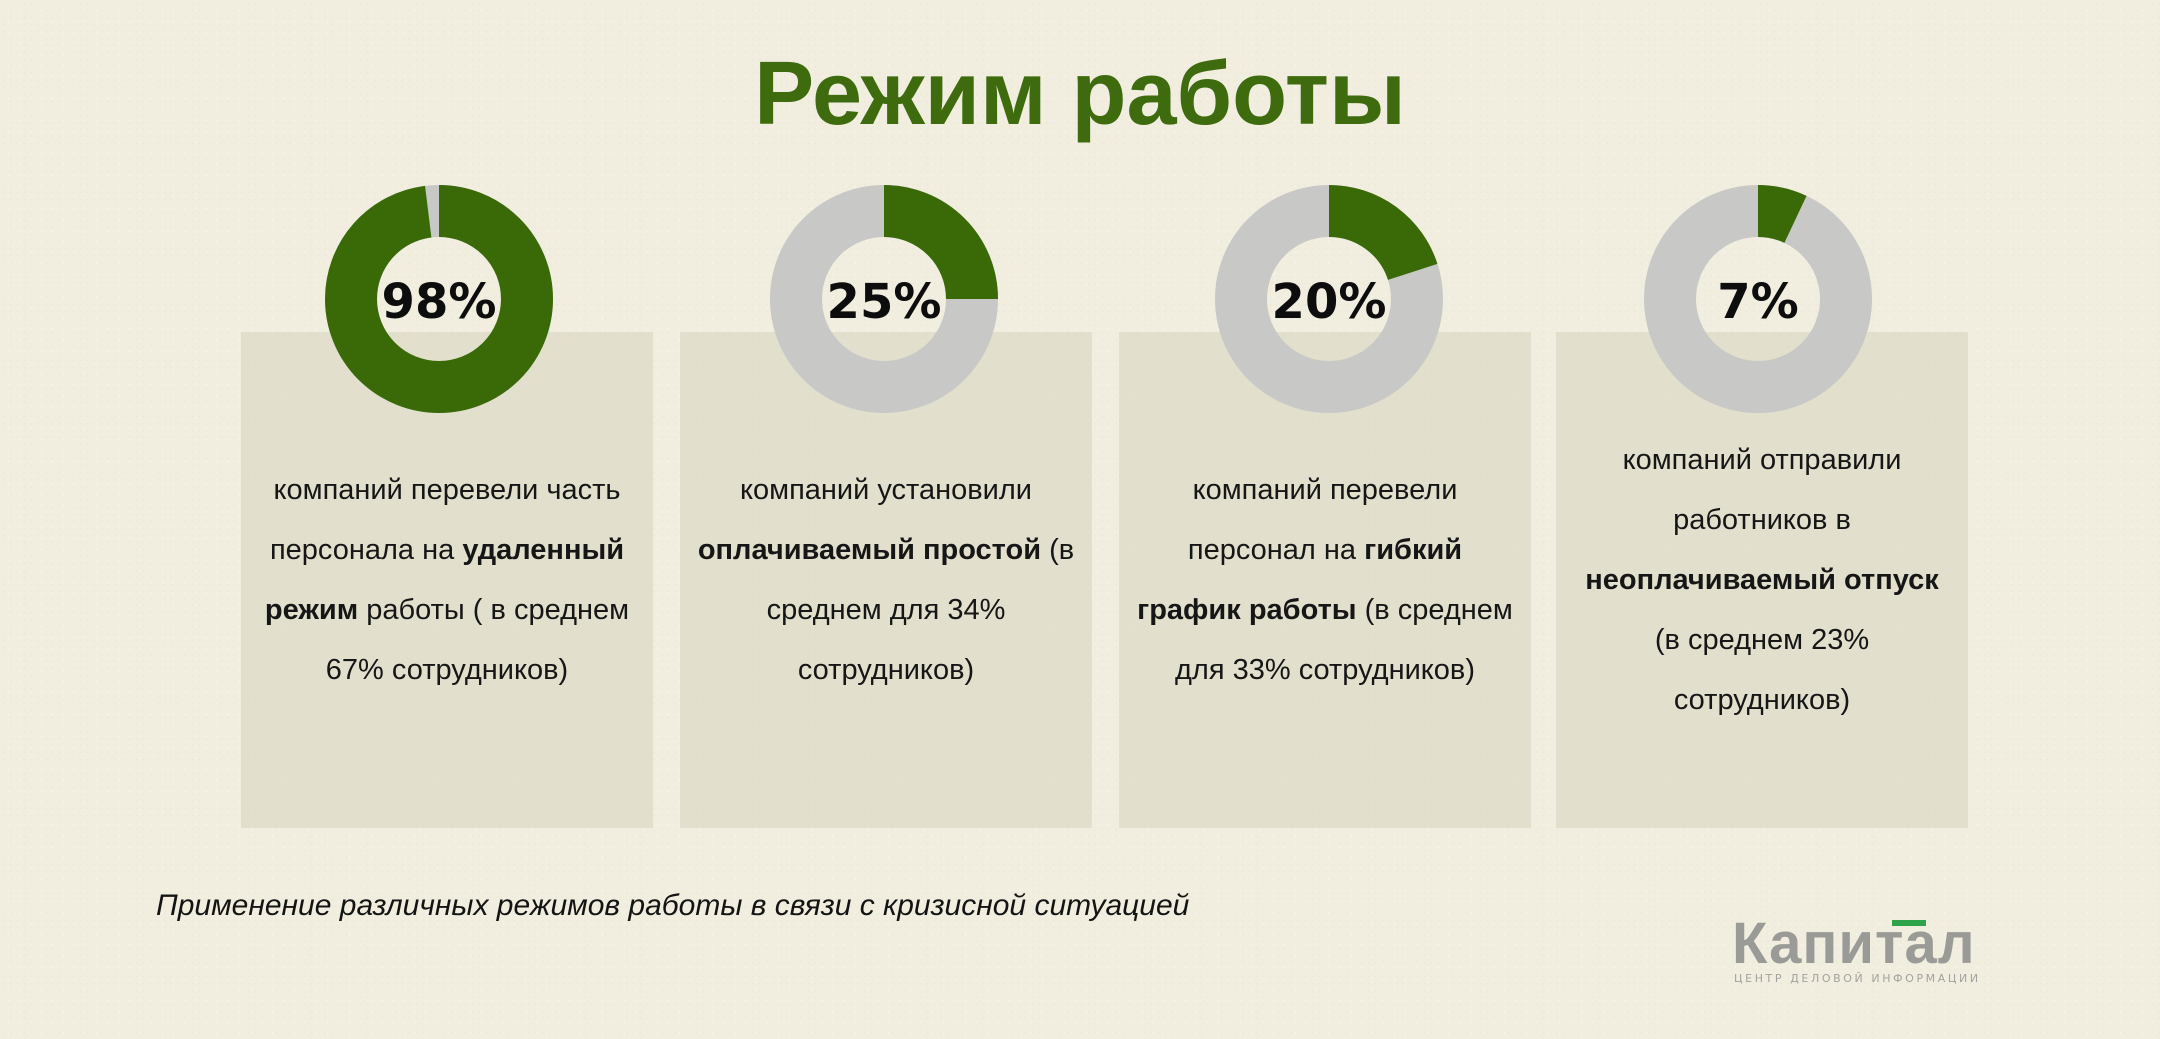  I want to click on stat-text: работы ( в среднем 67% сотрудников), so click(477, 640).